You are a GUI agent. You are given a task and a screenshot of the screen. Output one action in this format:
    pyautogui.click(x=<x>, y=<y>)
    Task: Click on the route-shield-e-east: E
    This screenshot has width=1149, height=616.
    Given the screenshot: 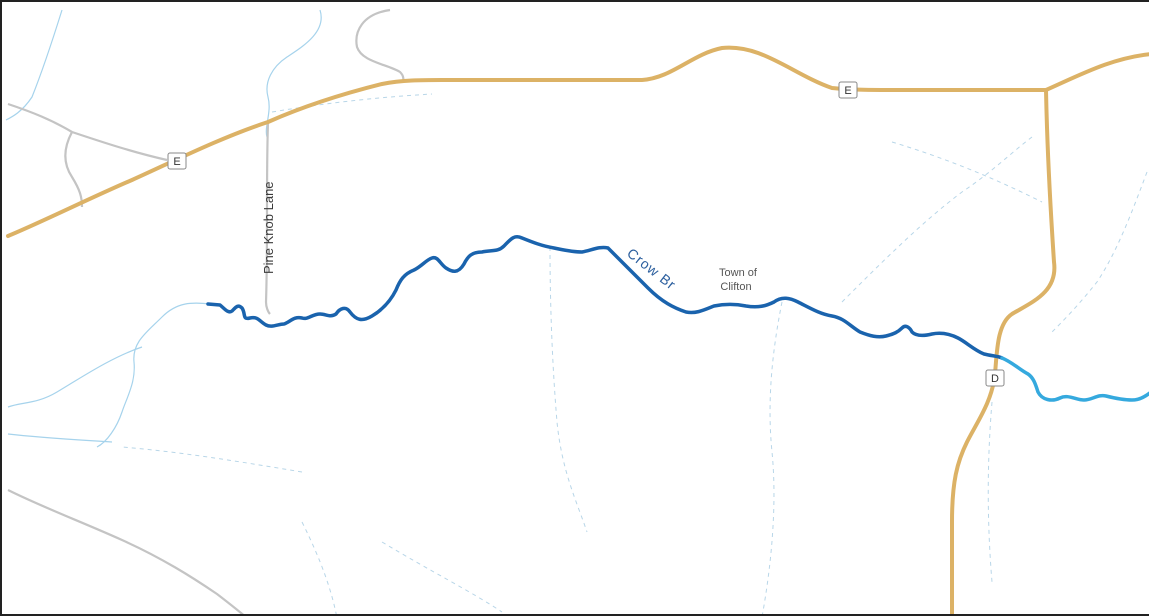 What is the action you would take?
    pyautogui.click(x=848, y=90)
    